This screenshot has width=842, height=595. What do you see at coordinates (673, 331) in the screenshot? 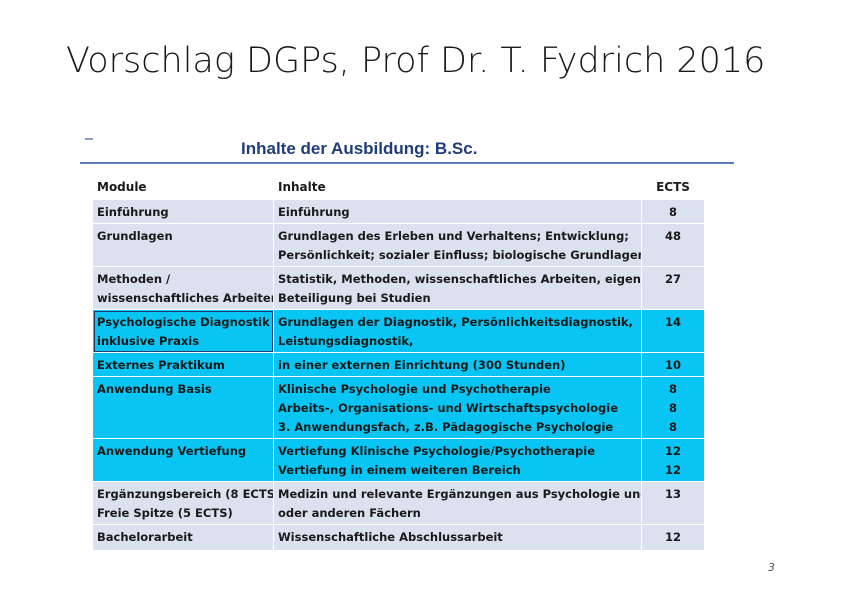
I see `ects-cell: 14` at bounding box center [673, 331].